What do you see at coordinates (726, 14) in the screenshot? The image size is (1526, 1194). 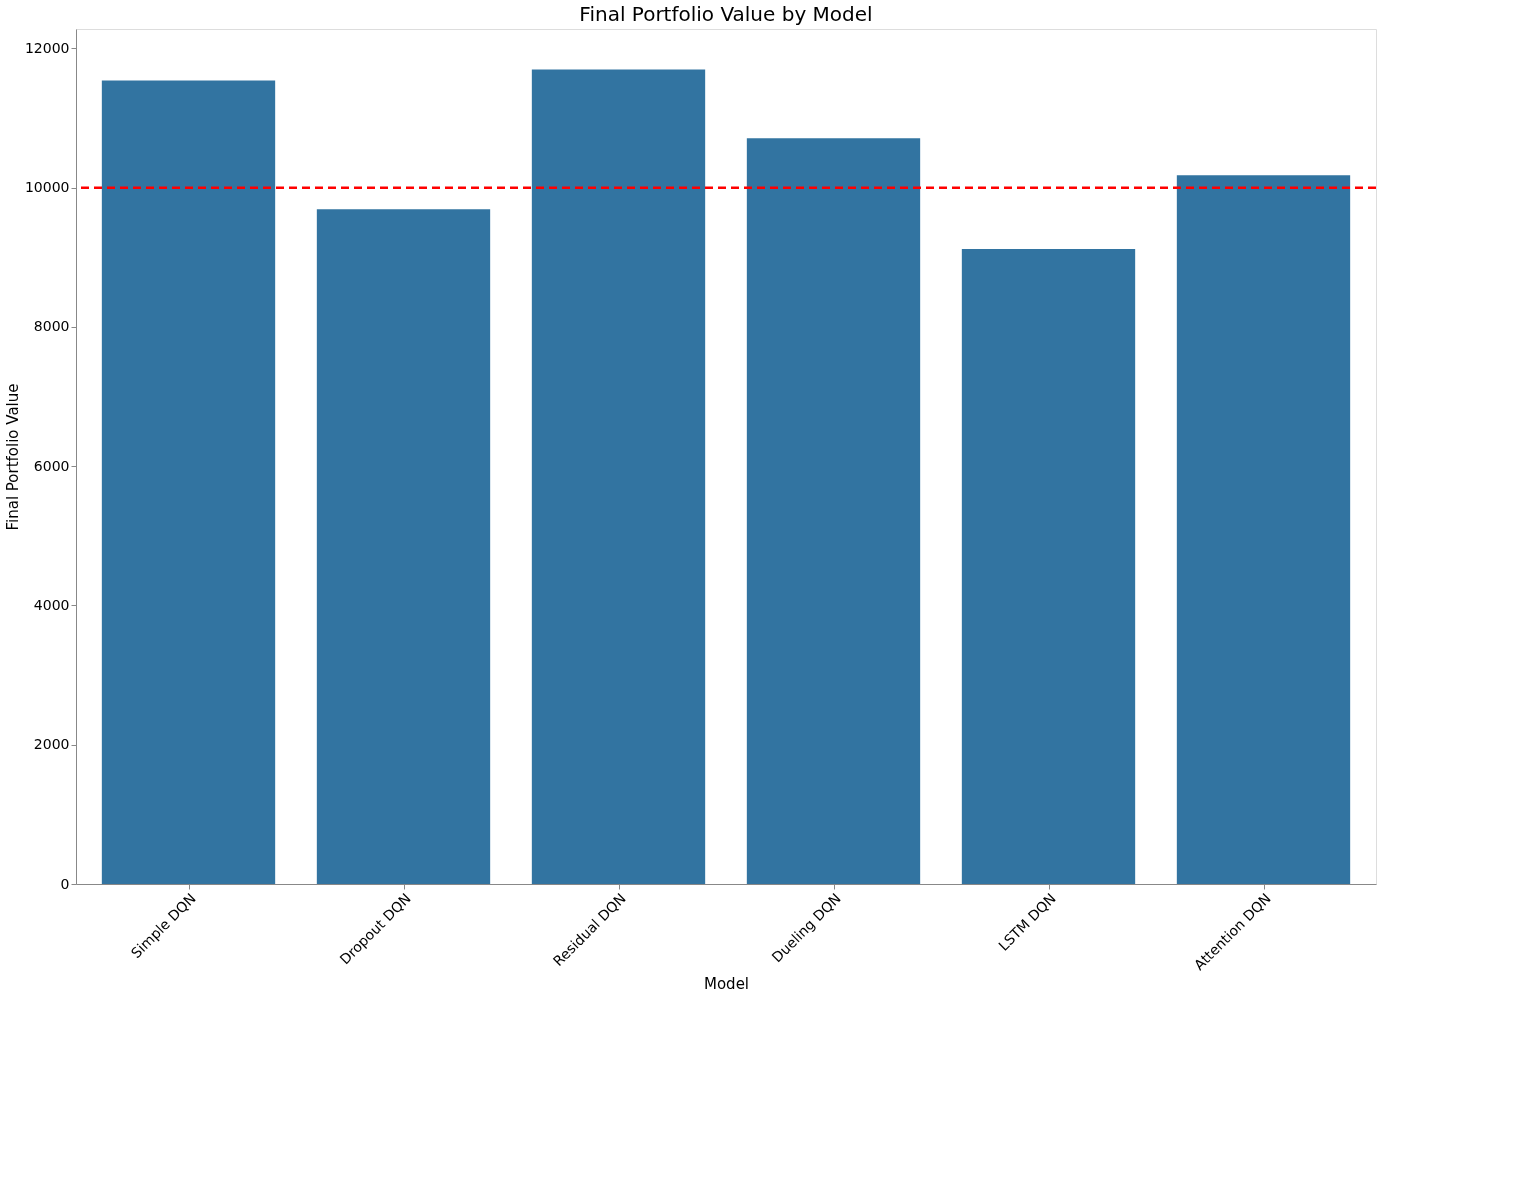 I see `chart-title: Final Portfolio Value by Model` at bounding box center [726, 14].